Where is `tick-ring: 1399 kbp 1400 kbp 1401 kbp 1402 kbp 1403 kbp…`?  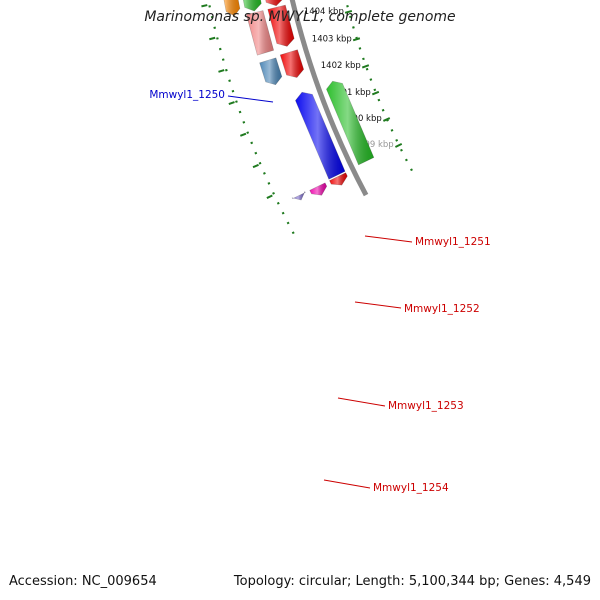 tick-ring: 1399 kbp 1400 kbp 1401 kbp 1402 kbp 1403 kbp… is located at coordinates (307, 117).